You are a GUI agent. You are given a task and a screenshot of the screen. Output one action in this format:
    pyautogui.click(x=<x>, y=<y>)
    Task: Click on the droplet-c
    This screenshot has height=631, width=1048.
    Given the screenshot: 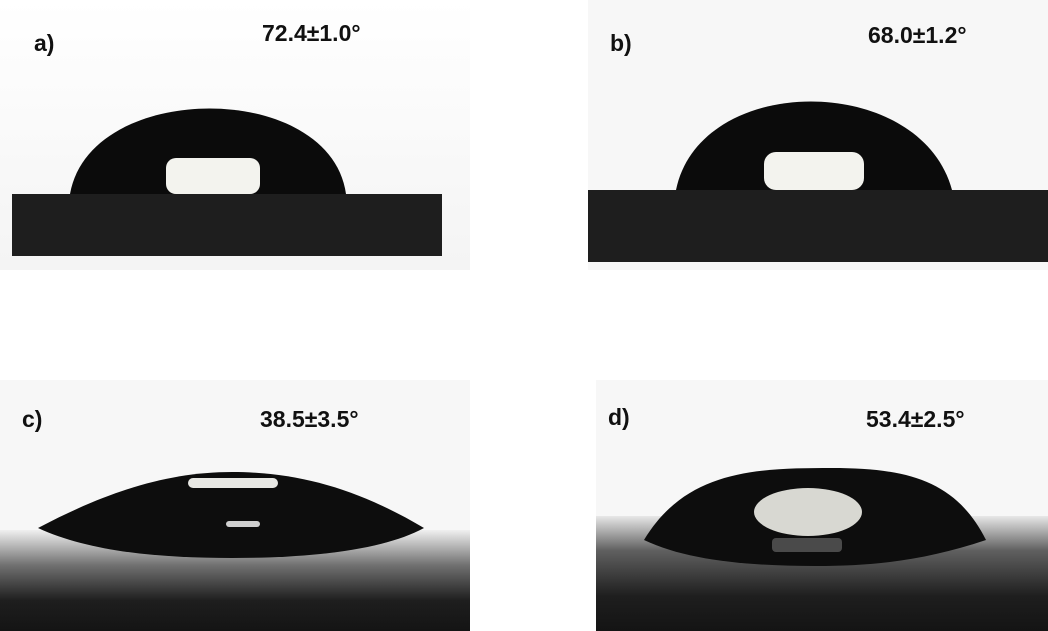 What is the action you would take?
    pyautogui.click(x=231, y=515)
    